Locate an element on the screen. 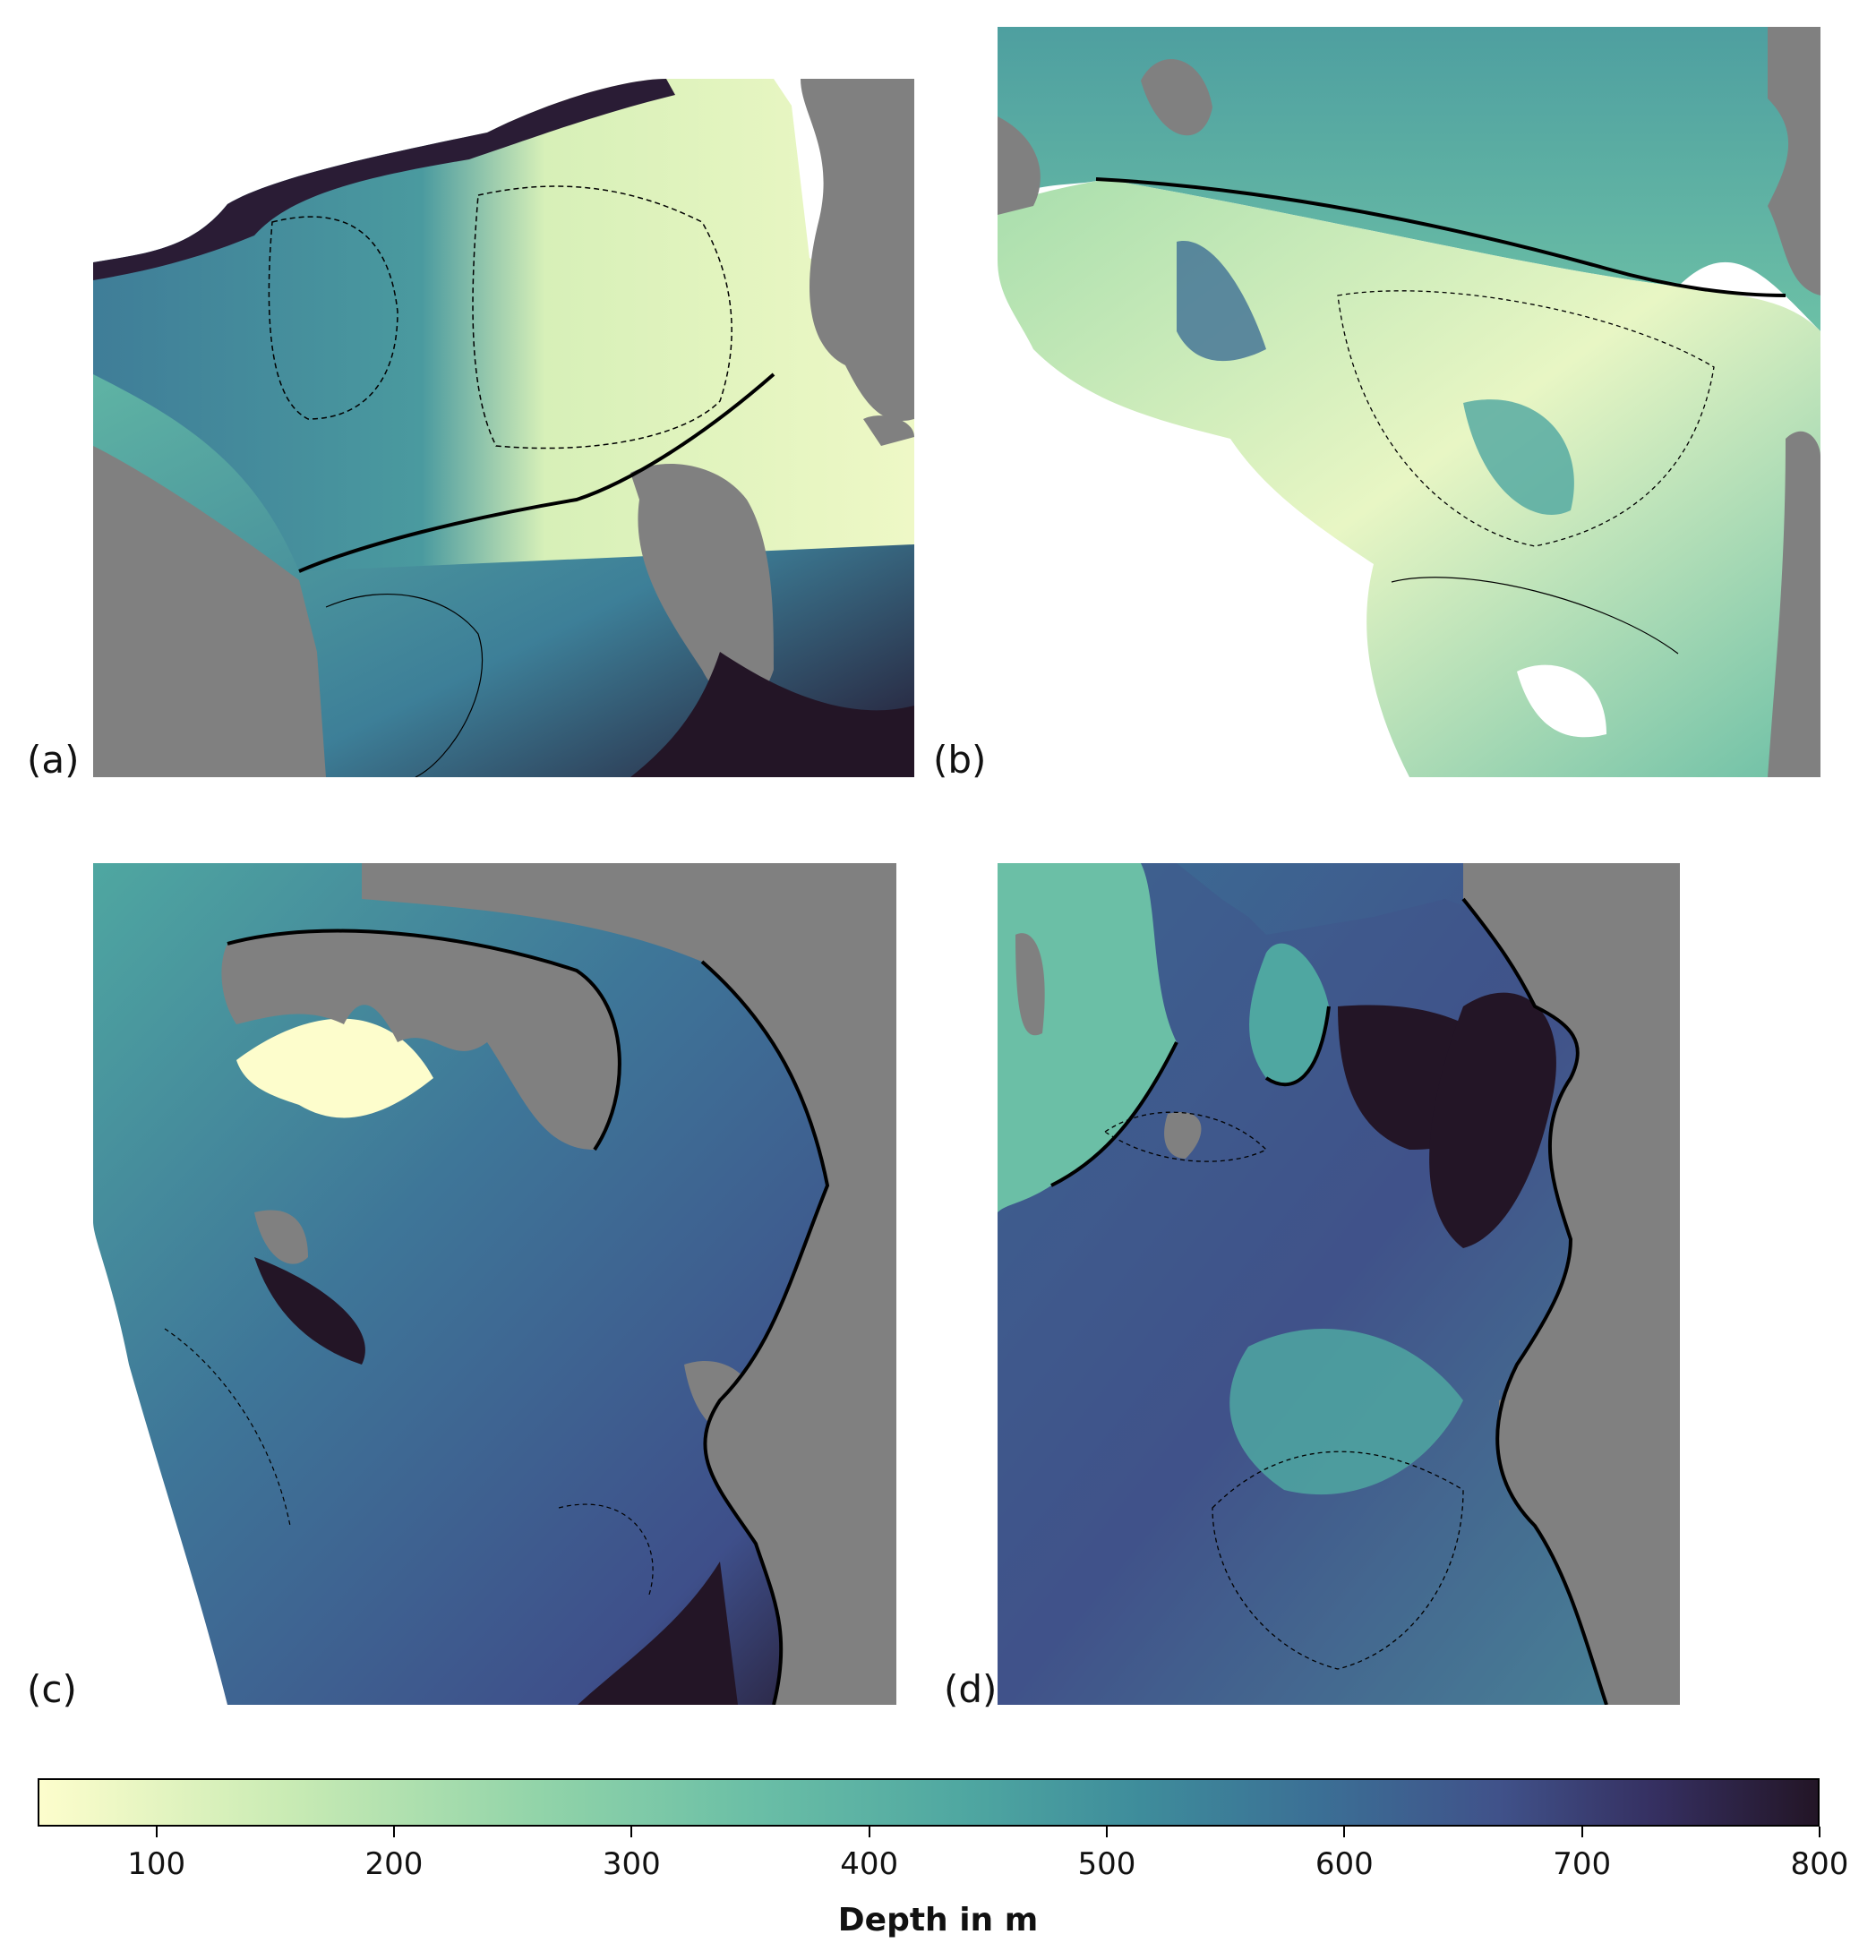 This screenshot has height=1960, width=1876. colorbar-tick-label: 500 is located at coordinates (1106, 1864).